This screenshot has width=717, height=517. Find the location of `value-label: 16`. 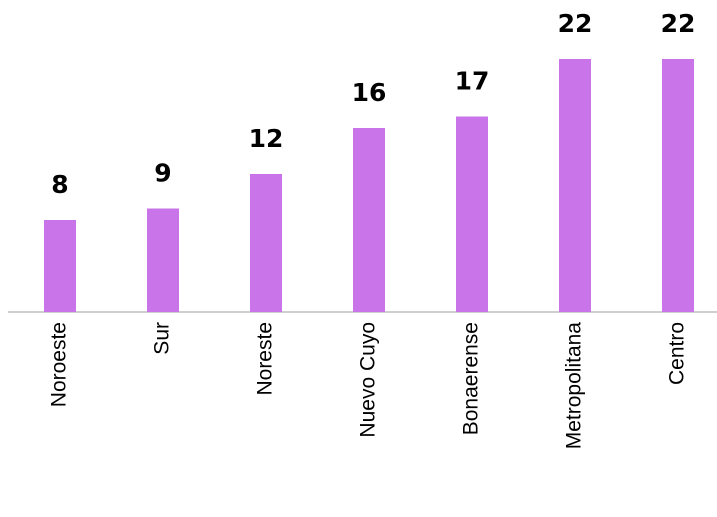

value-label: 16 is located at coordinates (369, 92).